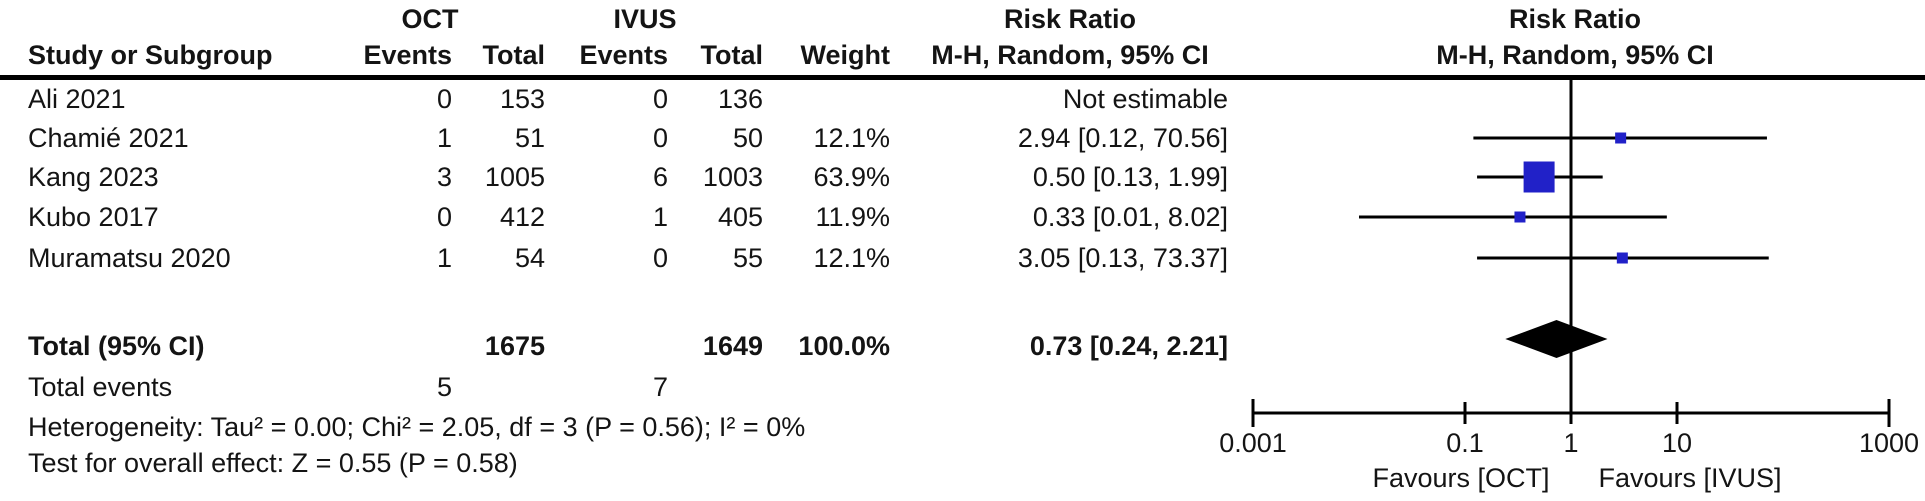  I want to click on study-name: Kang 2023, so click(93, 177).